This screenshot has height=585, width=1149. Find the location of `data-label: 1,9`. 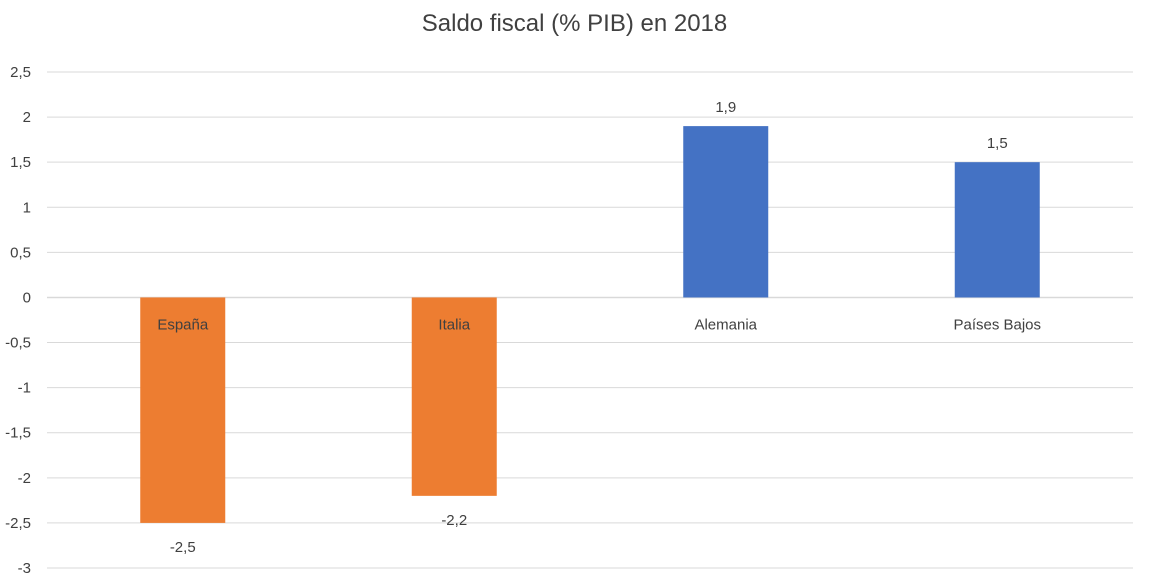

data-label: 1,9 is located at coordinates (725, 107).